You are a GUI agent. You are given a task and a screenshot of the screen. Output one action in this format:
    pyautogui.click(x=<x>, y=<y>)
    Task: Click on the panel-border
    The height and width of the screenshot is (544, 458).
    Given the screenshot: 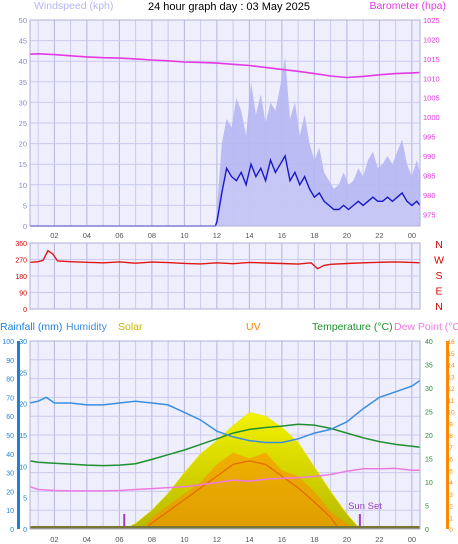 What is the action you would take?
    pyautogui.click(x=225, y=276)
    